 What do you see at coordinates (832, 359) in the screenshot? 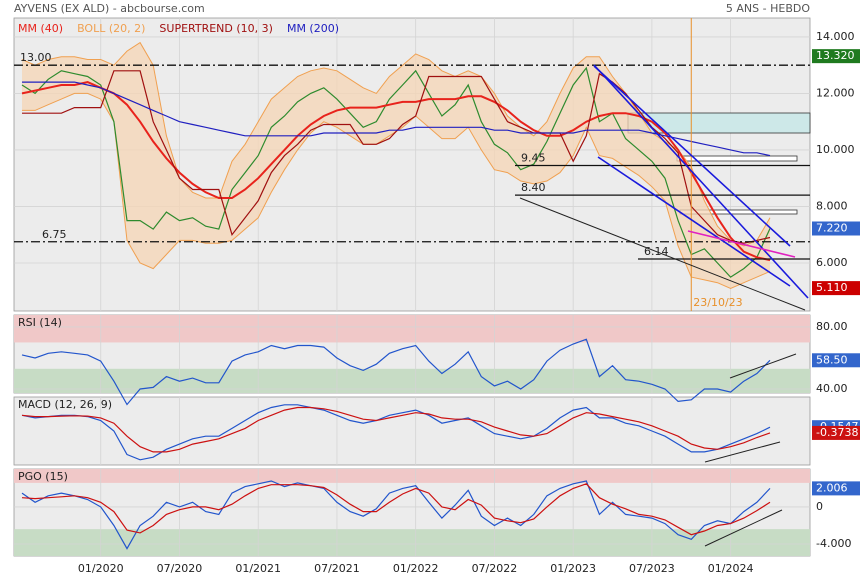
I see `price-tag-label: 58.50` at bounding box center [832, 359].